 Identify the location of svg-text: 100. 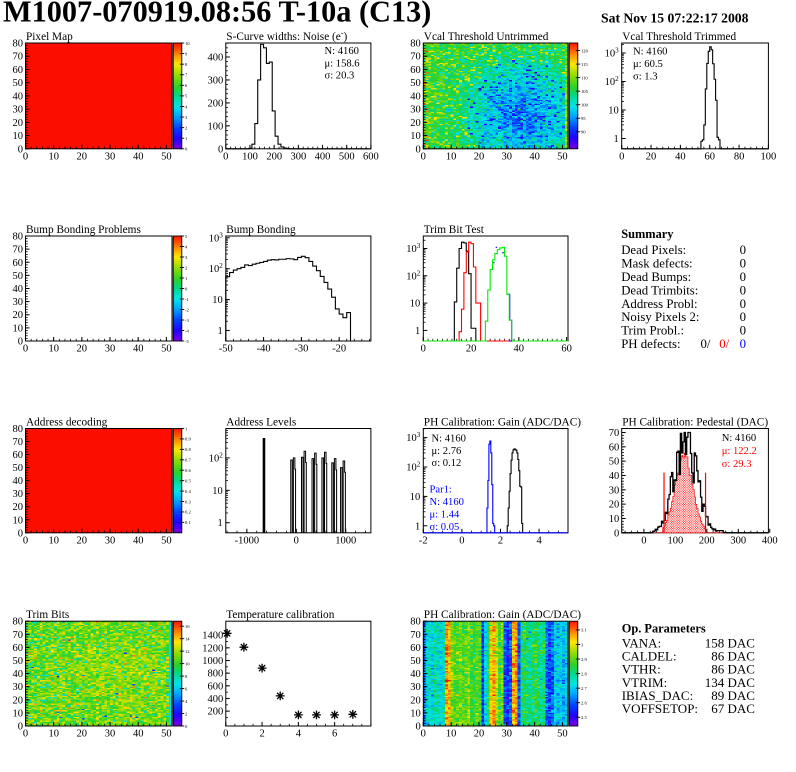
(585, 105).